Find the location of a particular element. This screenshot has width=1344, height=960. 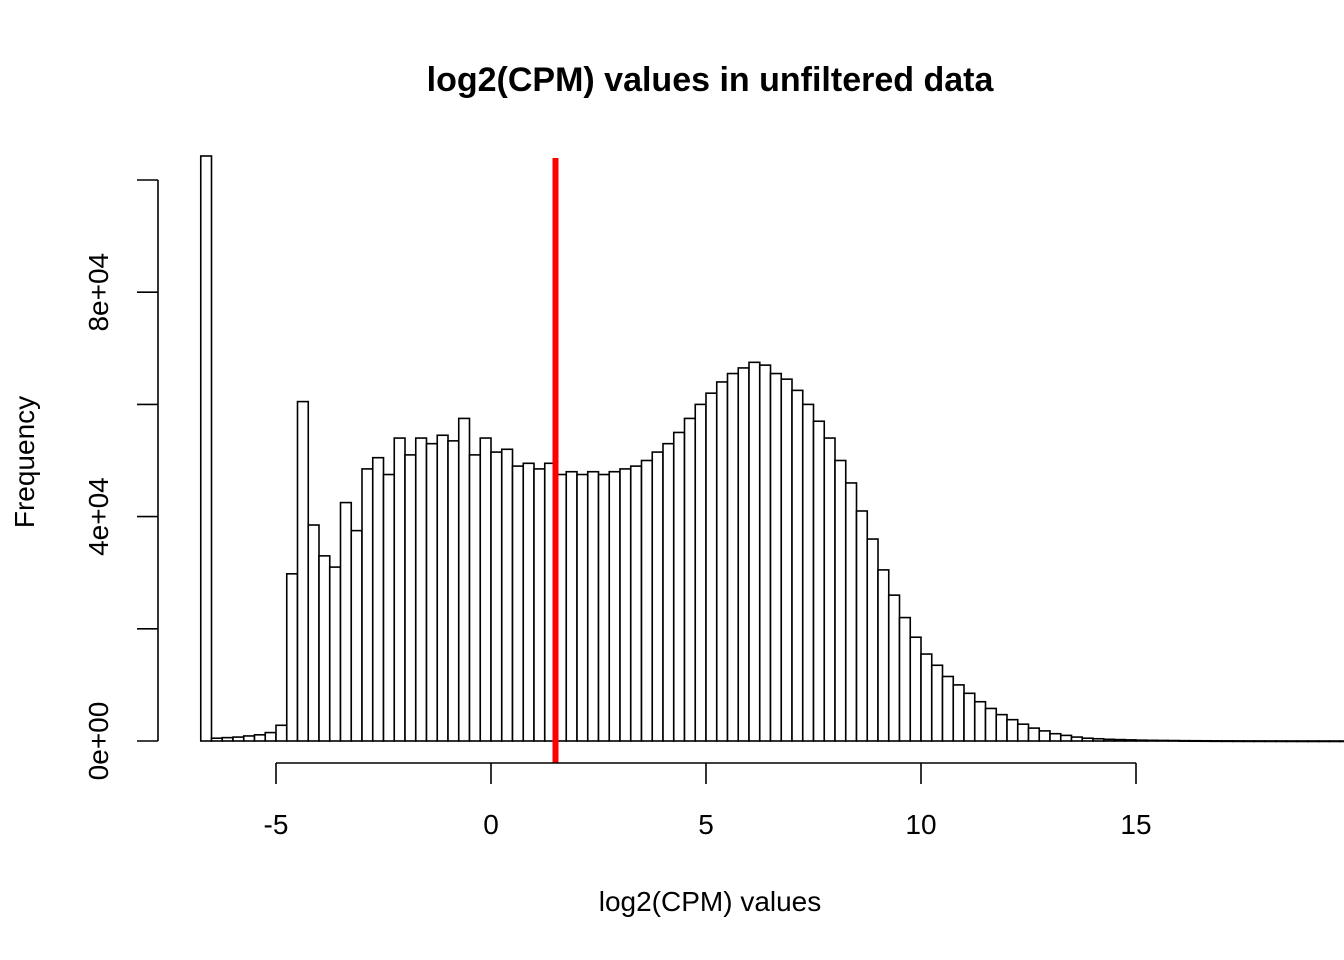

x-axis-label: log2(CPM) values is located at coordinates (710, 901).